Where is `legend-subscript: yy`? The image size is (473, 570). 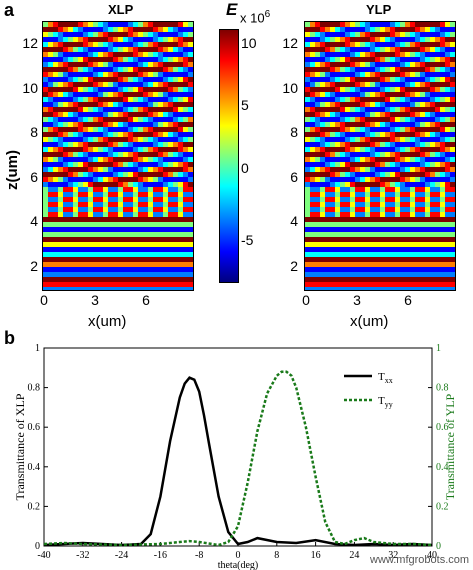
legend-subscript: yy is located at coordinates (389, 404).